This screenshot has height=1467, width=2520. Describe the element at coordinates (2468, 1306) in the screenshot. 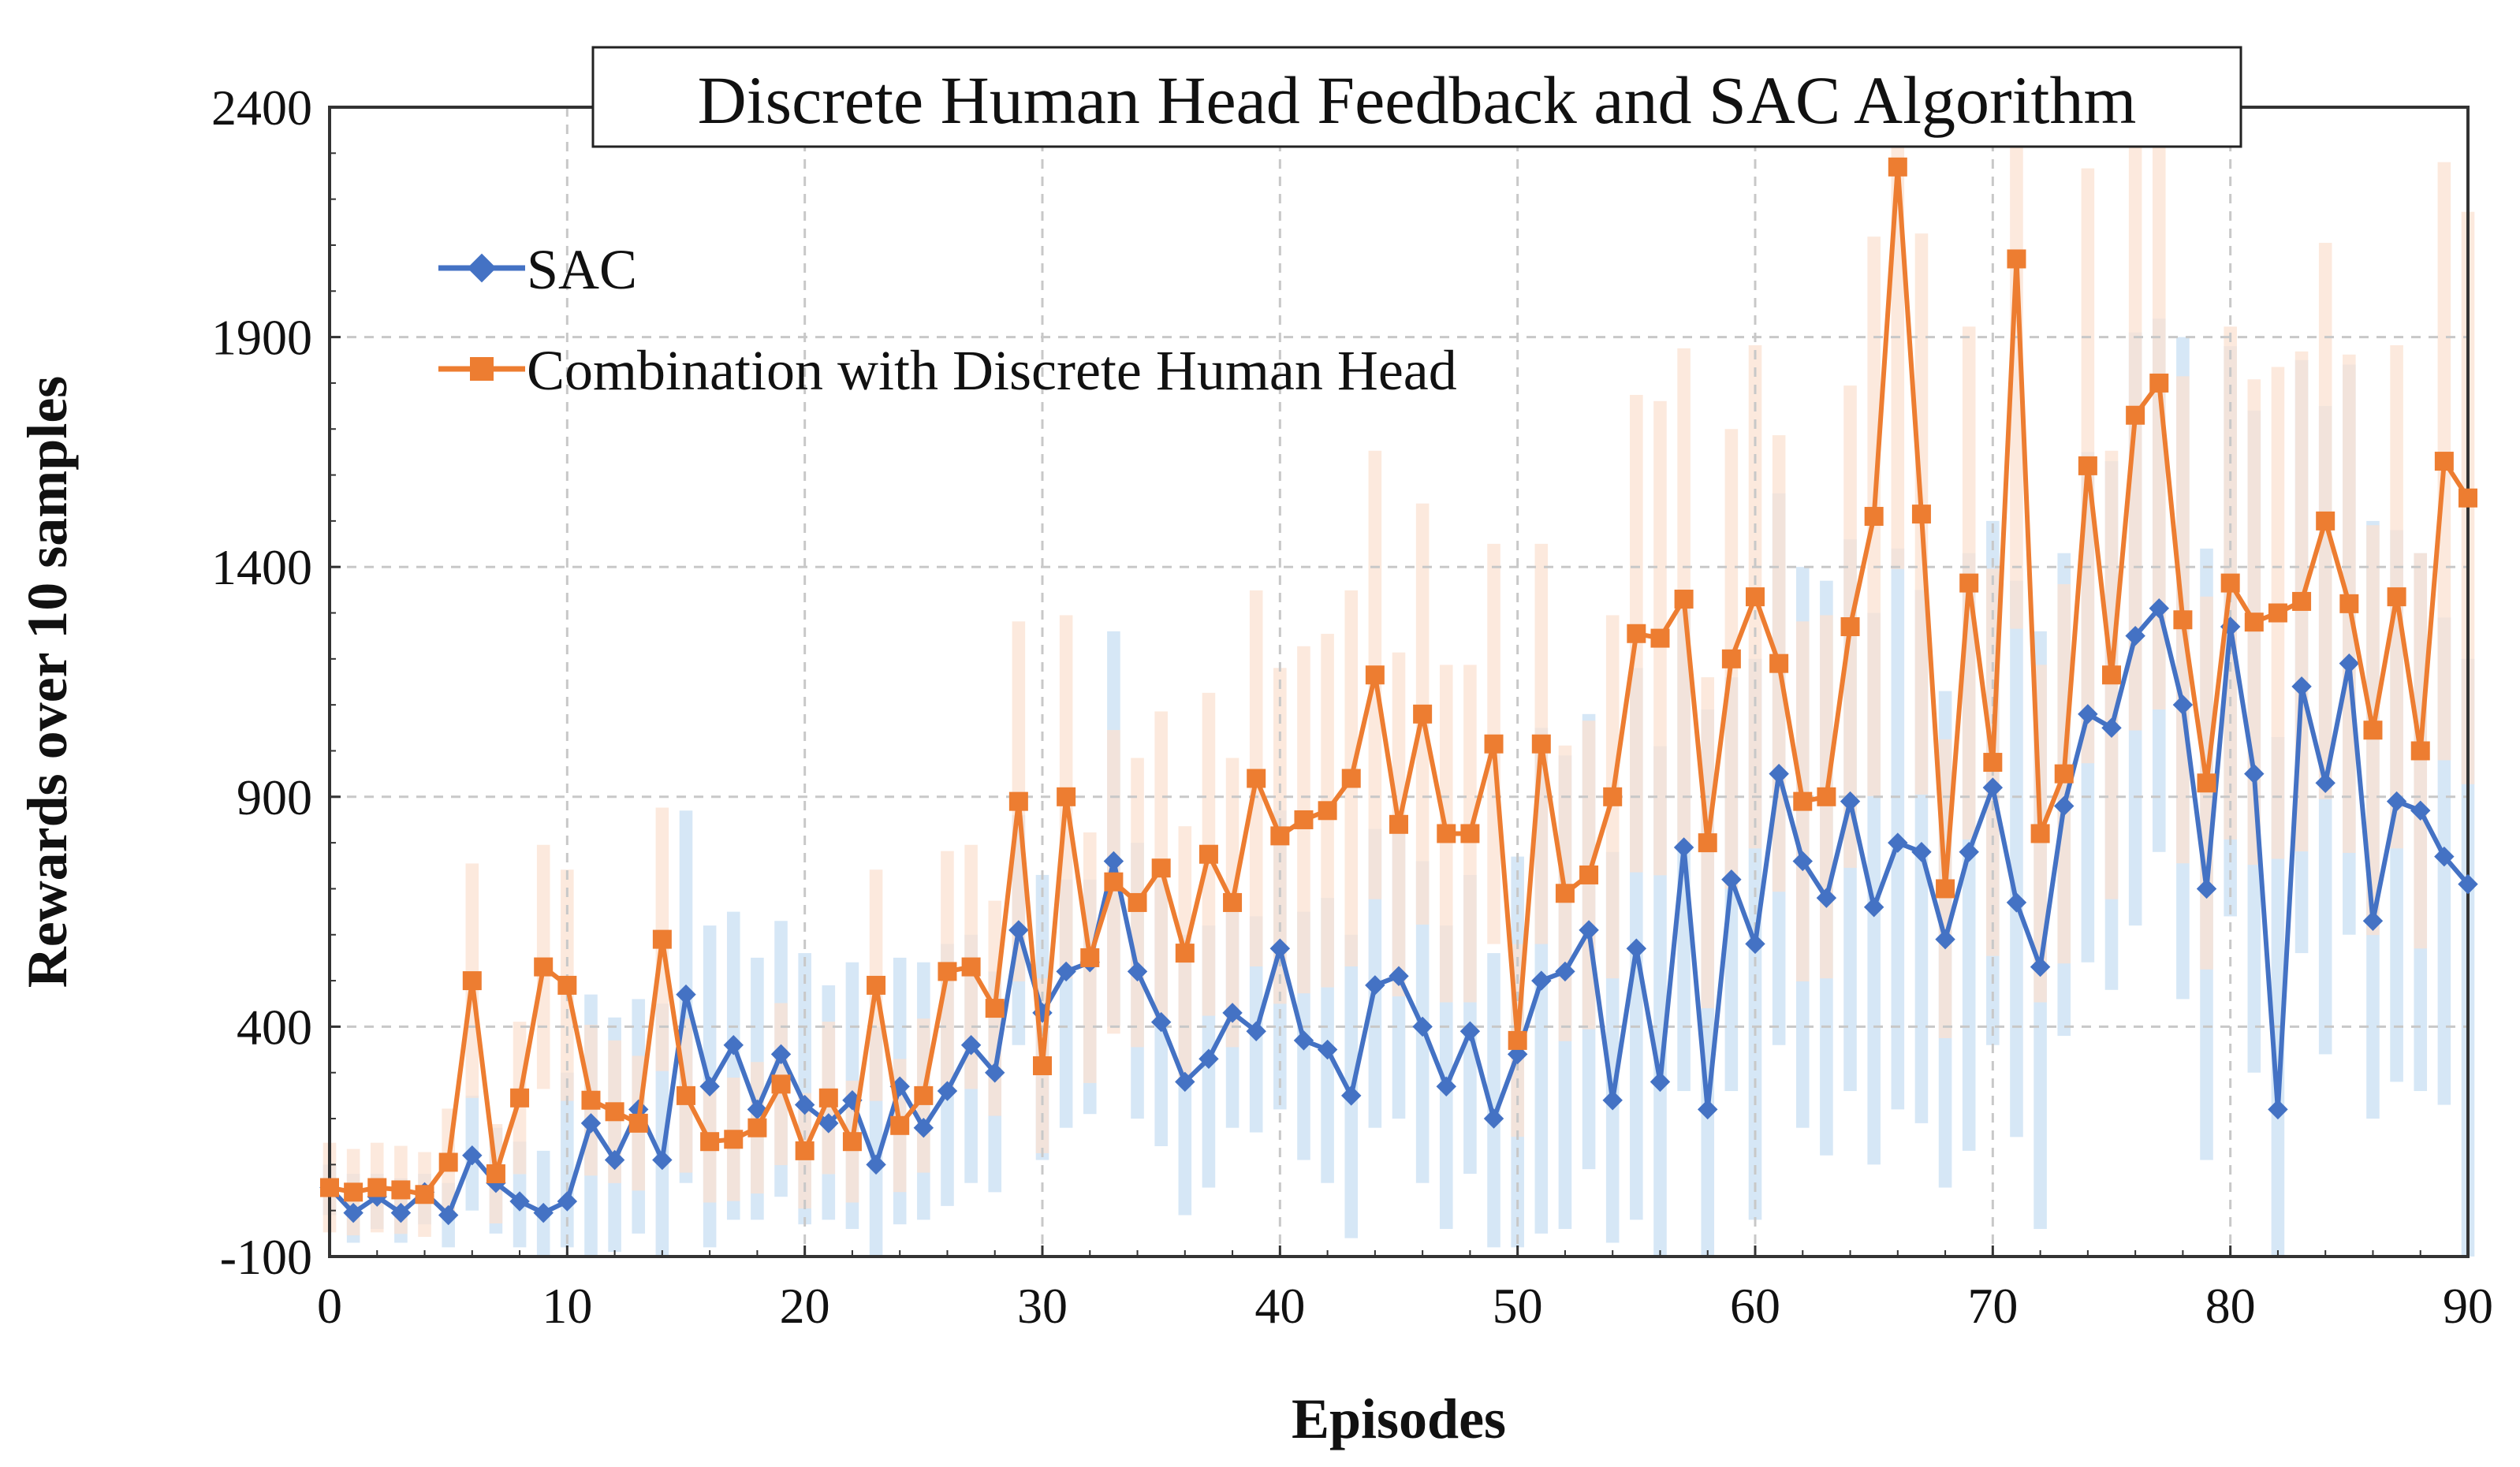

I see `x-tick-label: 90` at that location.